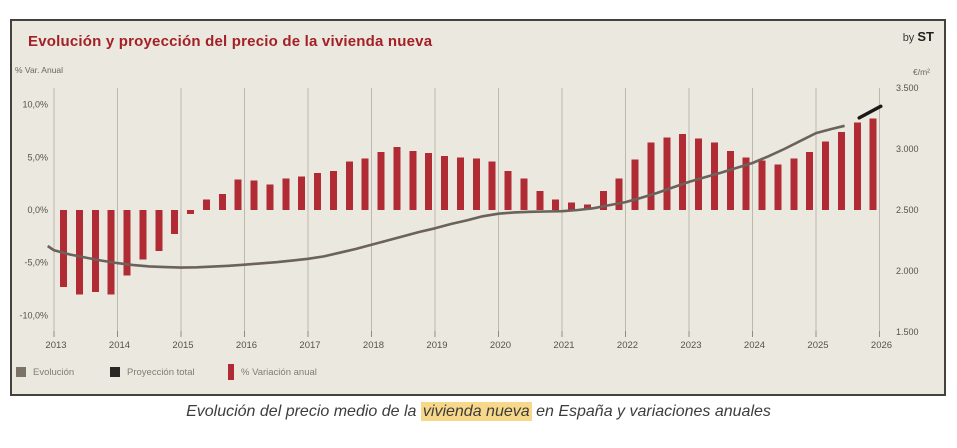 This screenshot has width=957, height=448. Describe the element at coordinates (119, 345) in the screenshot. I see `svg-text: 2014` at that location.